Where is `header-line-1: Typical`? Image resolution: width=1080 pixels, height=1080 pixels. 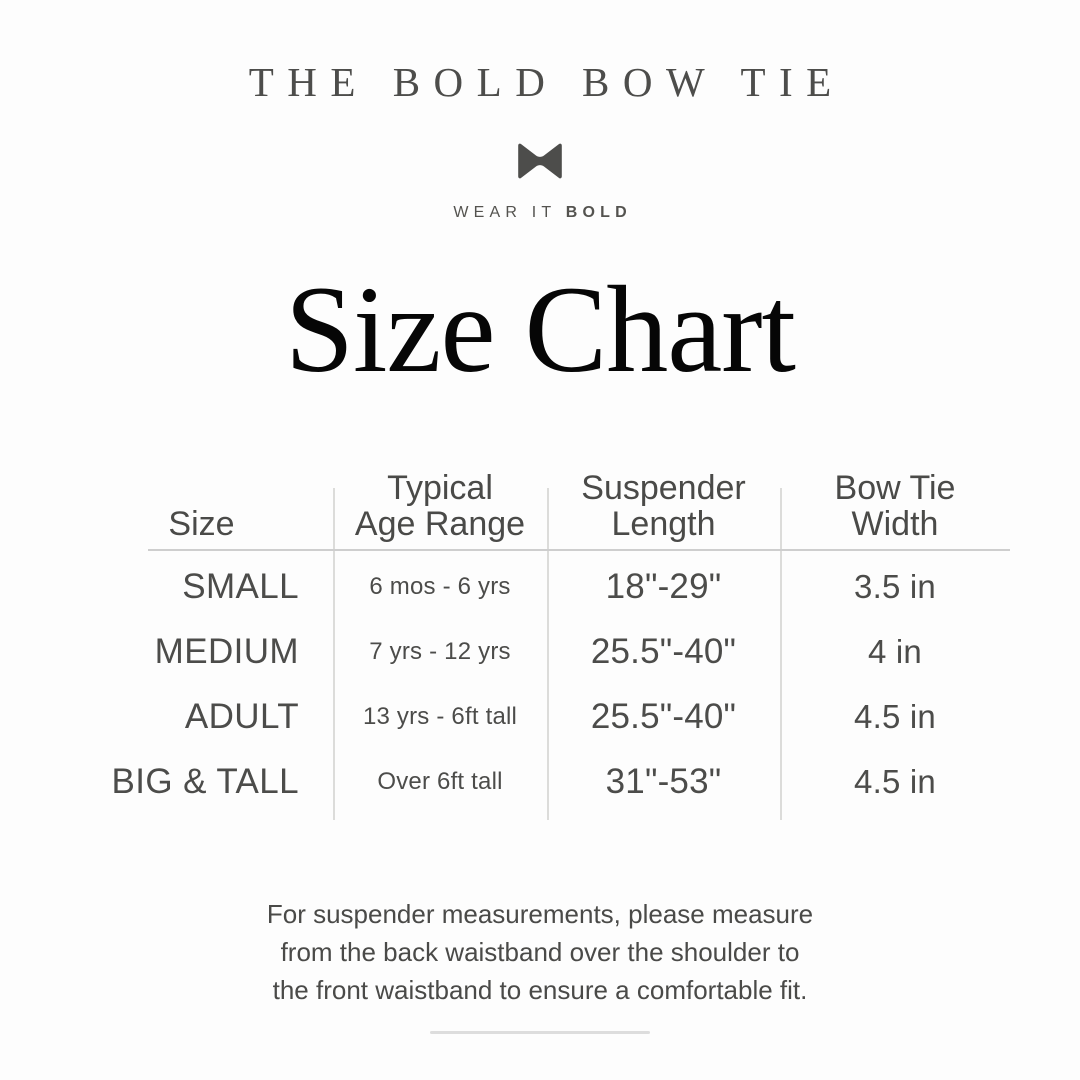
header-line-1: Typical is located at coordinates (440, 487).